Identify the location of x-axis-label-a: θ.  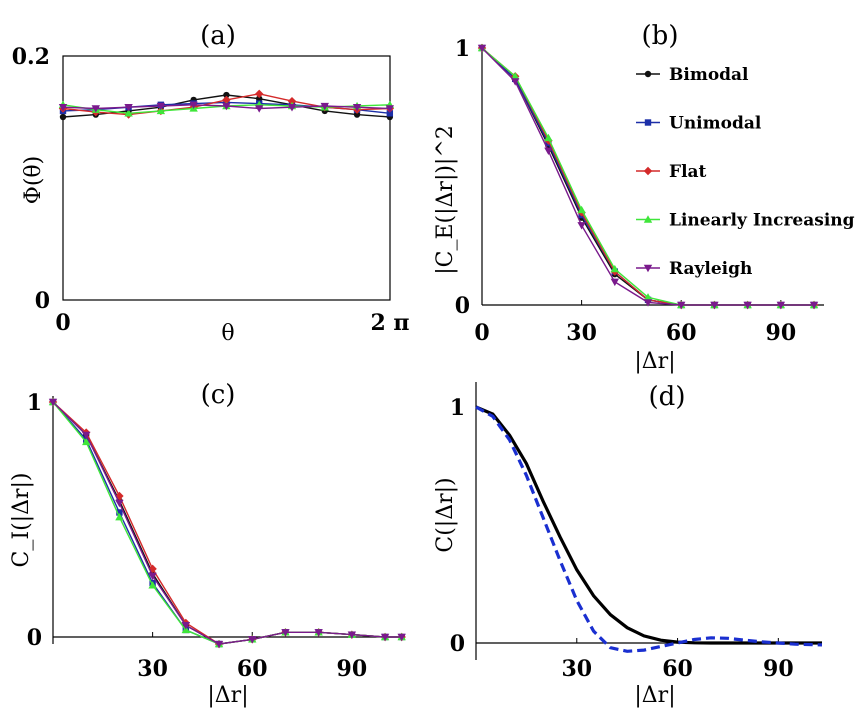
(227, 333).